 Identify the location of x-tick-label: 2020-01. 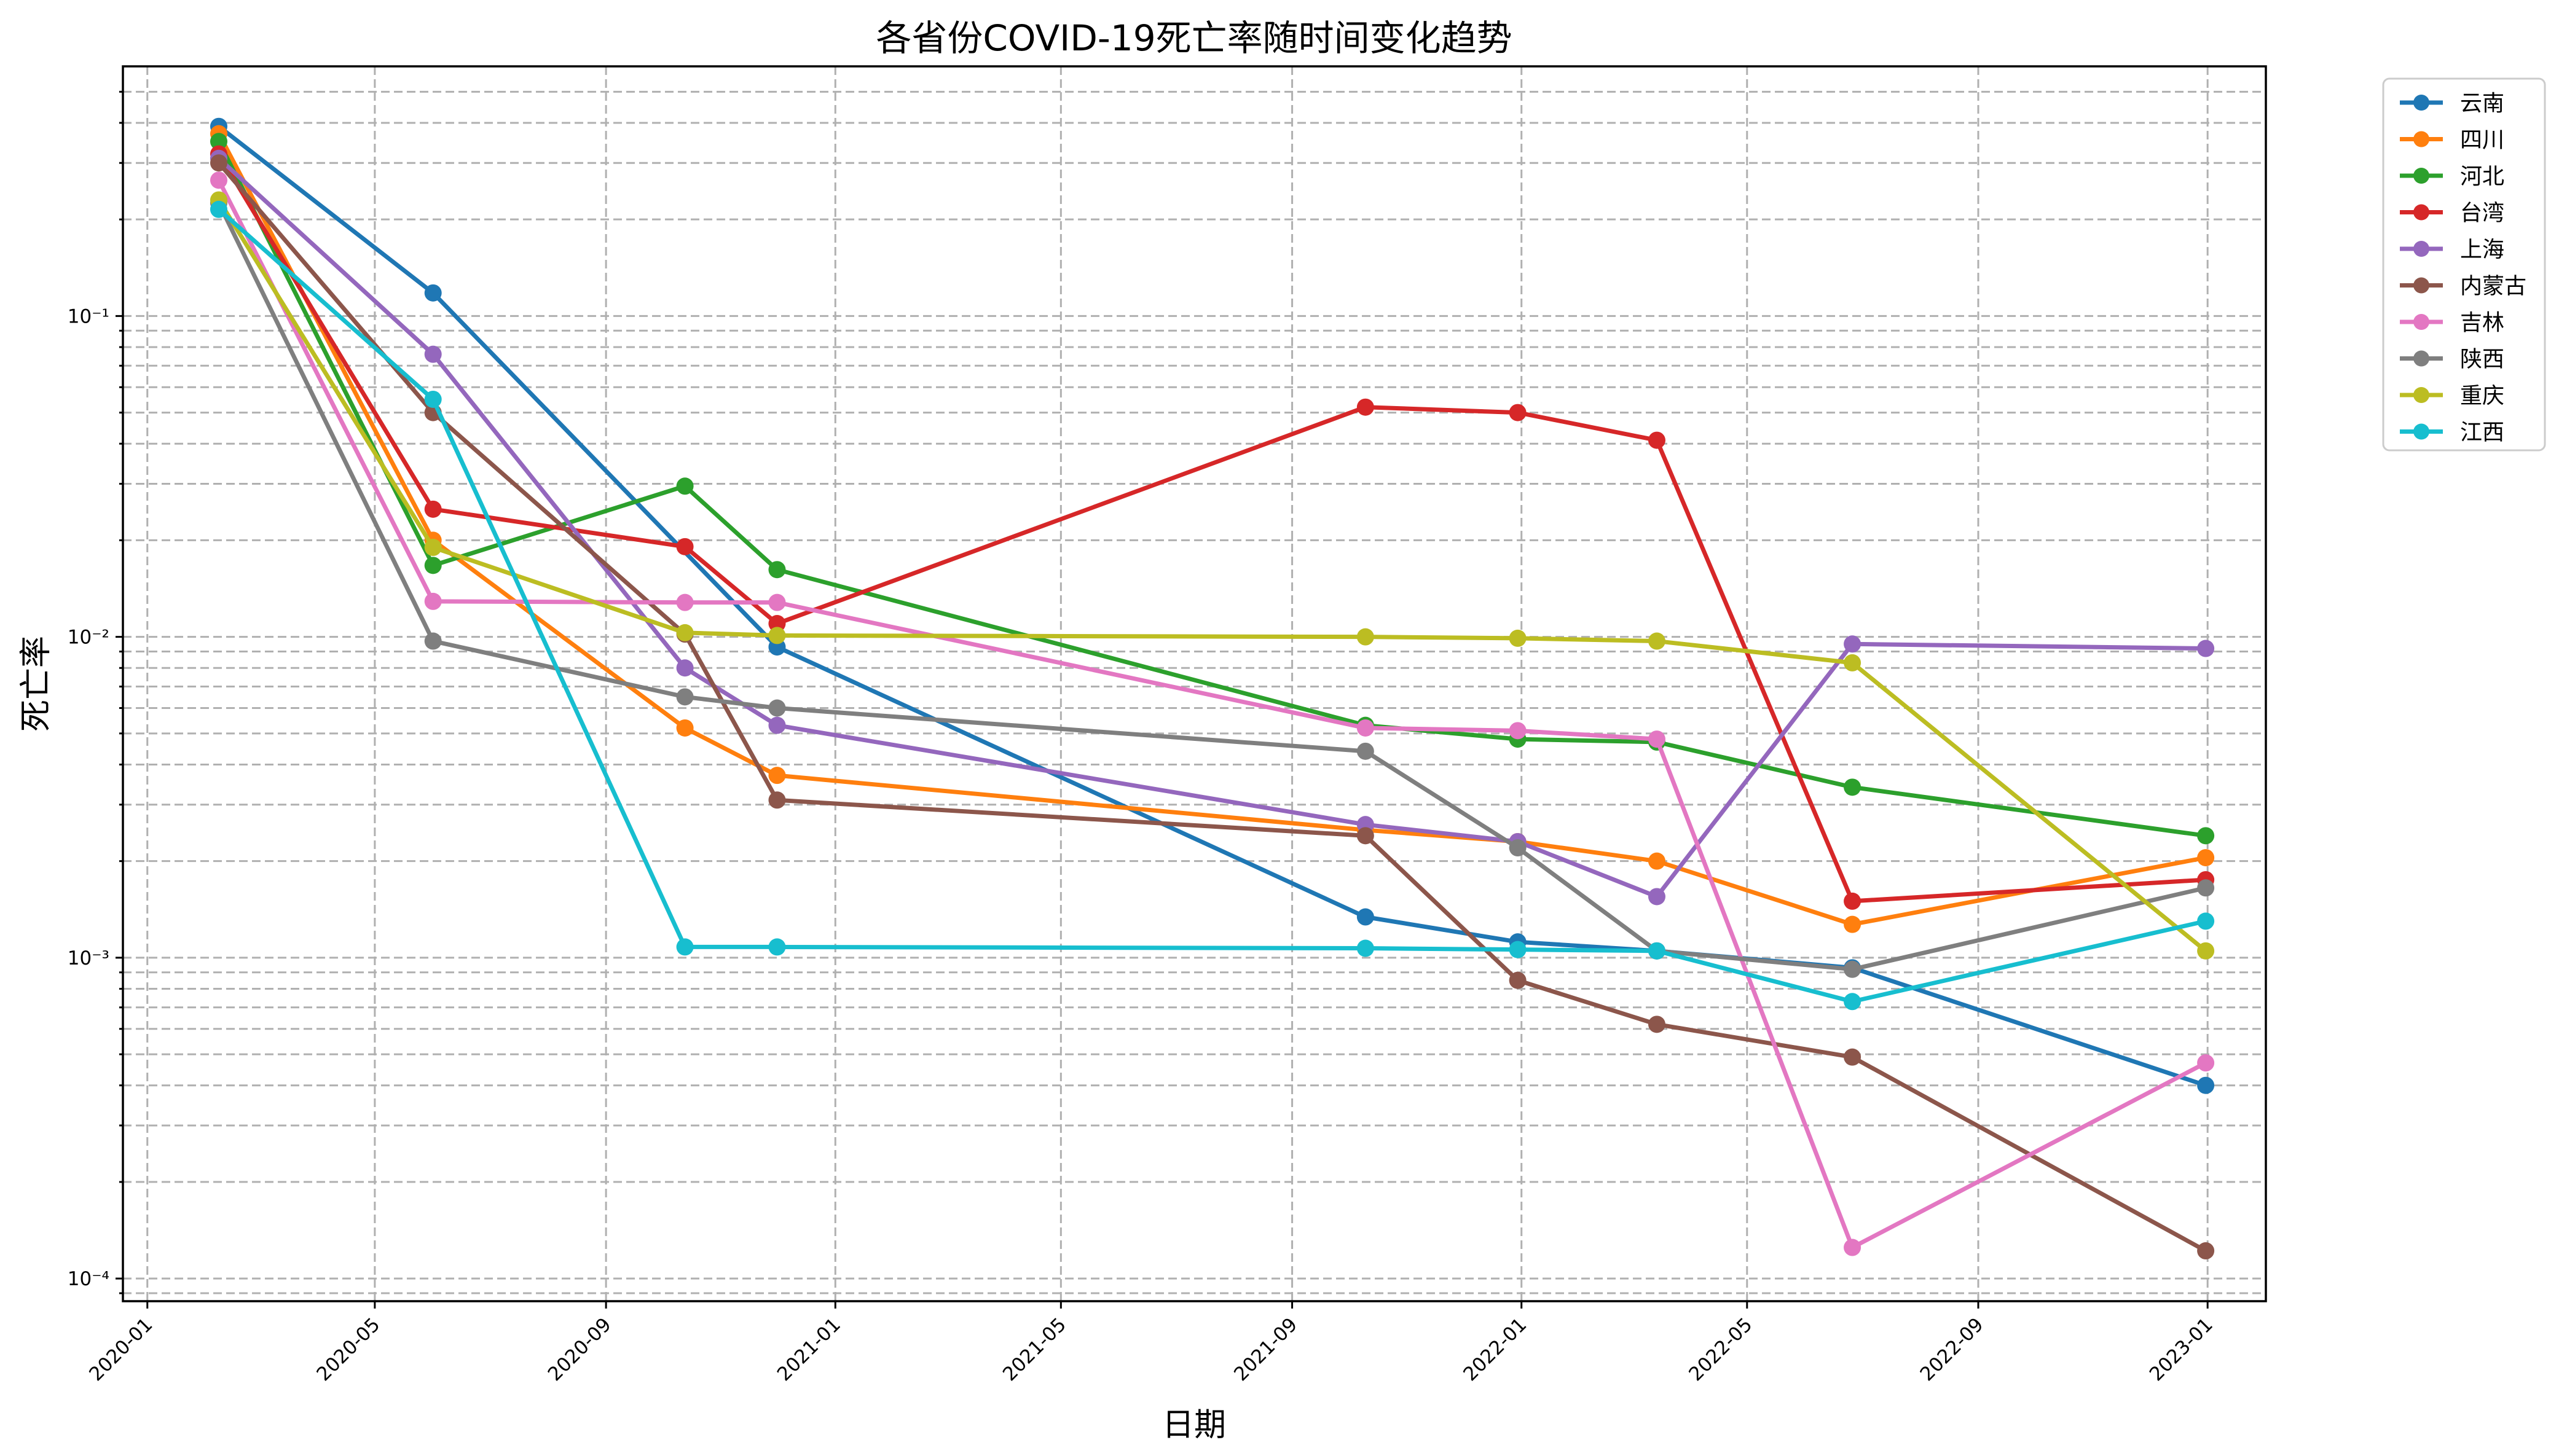
(121, 1349).